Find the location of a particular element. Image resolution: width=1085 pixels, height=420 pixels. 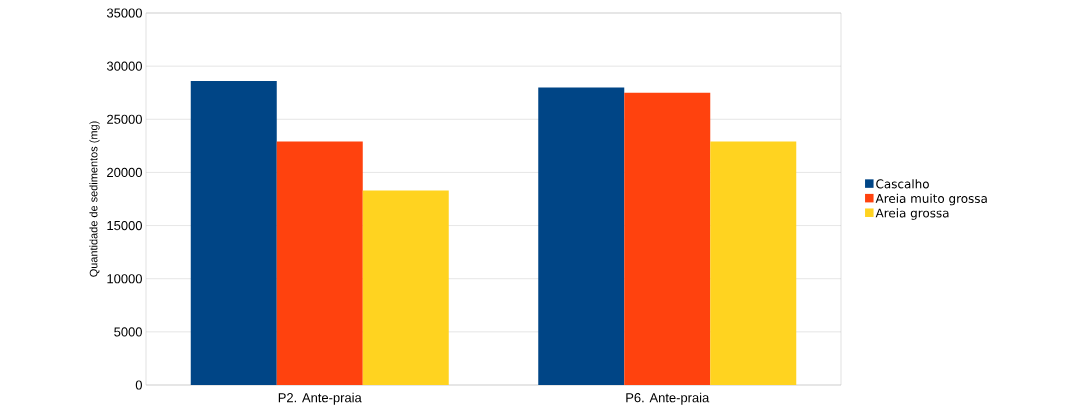

y-axis-title: Quantidade de sedimentos (mg) is located at coordinates (94, 199).